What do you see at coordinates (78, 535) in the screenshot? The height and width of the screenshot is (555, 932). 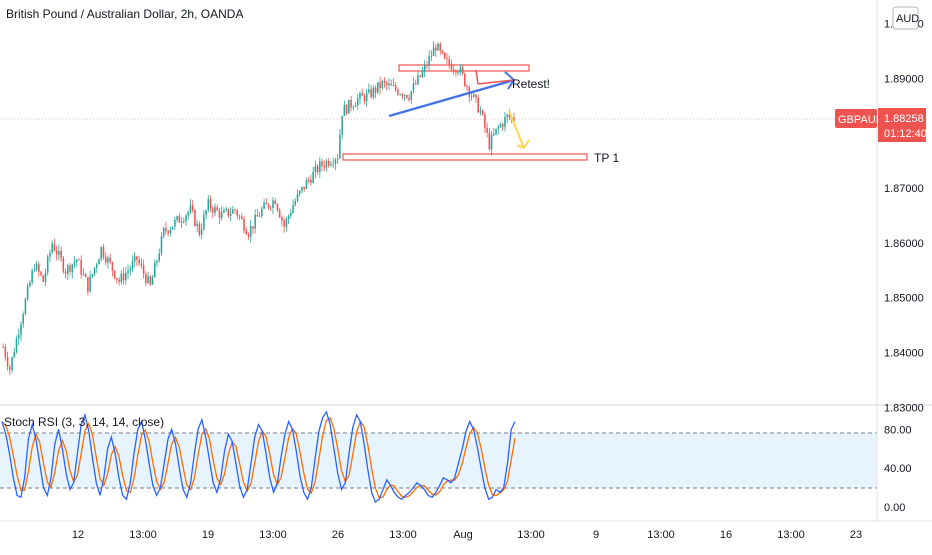 I see `time-tick-label: 12` at bounding box center [78, 535].